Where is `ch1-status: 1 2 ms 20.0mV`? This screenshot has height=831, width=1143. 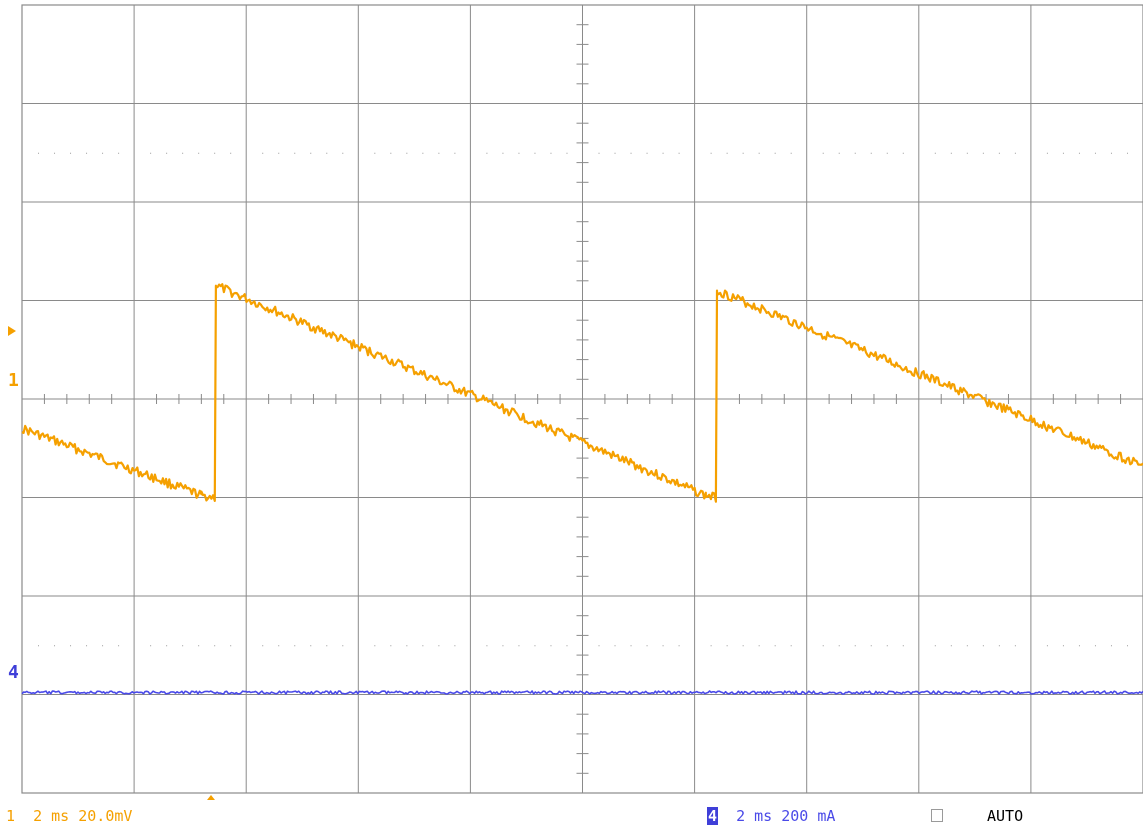
ch1-status: 1 2 ms 20.0mV is located at coordinates (69, 816).